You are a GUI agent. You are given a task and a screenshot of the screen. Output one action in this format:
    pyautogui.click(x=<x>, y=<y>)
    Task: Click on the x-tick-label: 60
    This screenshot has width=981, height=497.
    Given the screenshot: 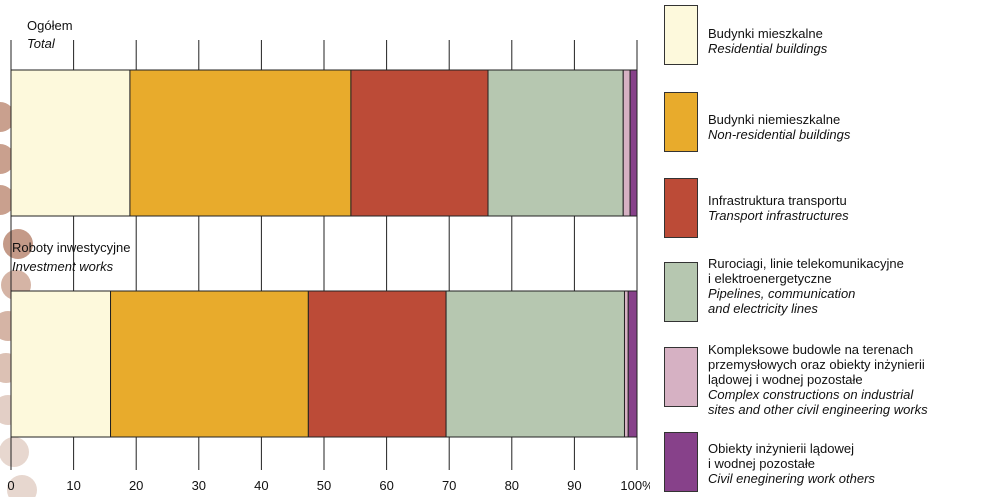 What is the action you would take?
    pyautogui.click(x=386, y=485)
    